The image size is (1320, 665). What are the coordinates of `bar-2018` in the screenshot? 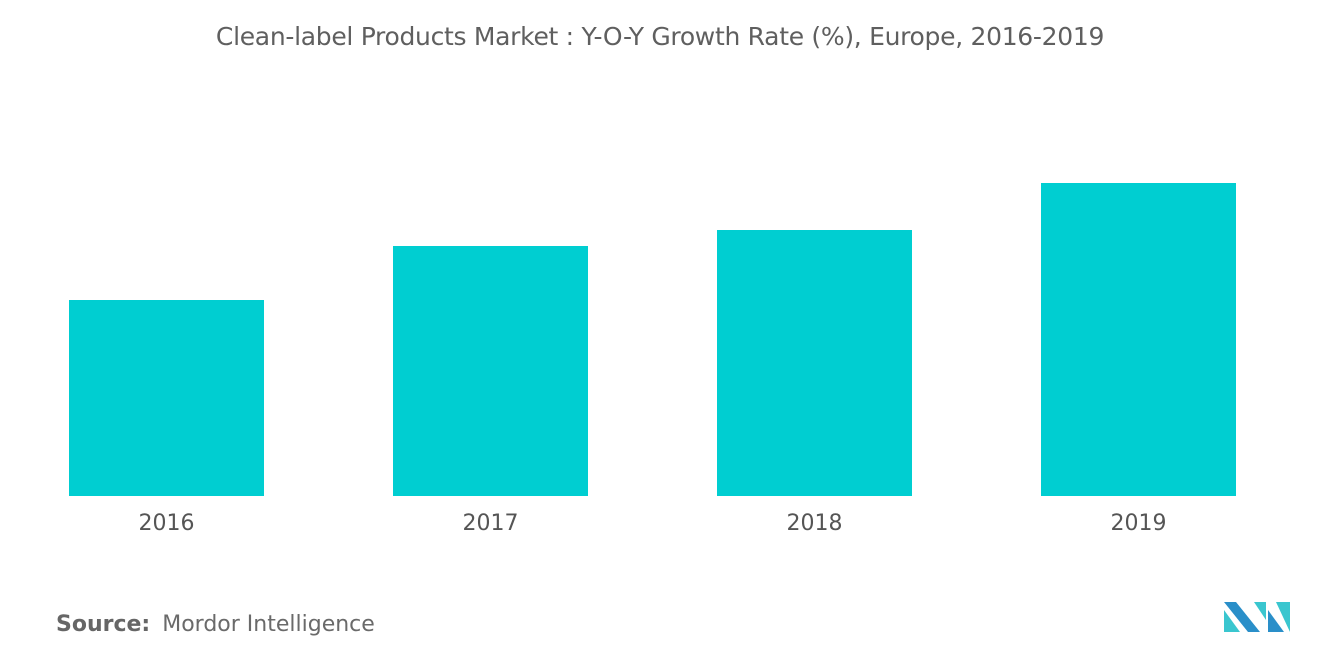 It's located at (814, 363).